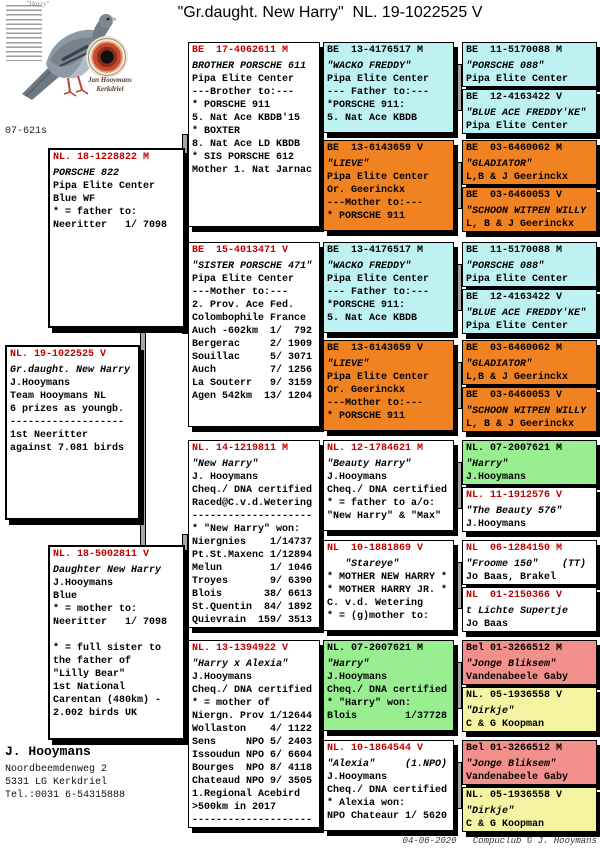  What do you see at coordinates (369, 703) in the screenshot?
I see `pedigree-line: * "Harry" won:` at bounding box center [369, 703].